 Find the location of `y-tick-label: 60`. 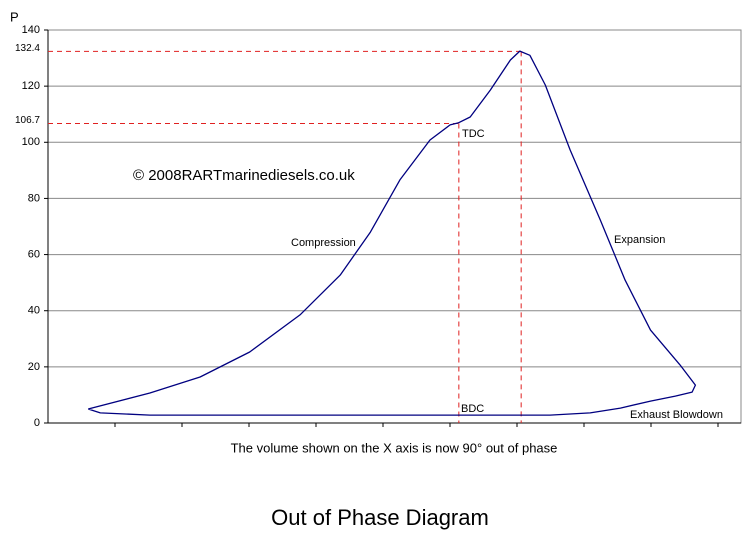

y-tick-label: 60 is located at coordinates (34, 254).